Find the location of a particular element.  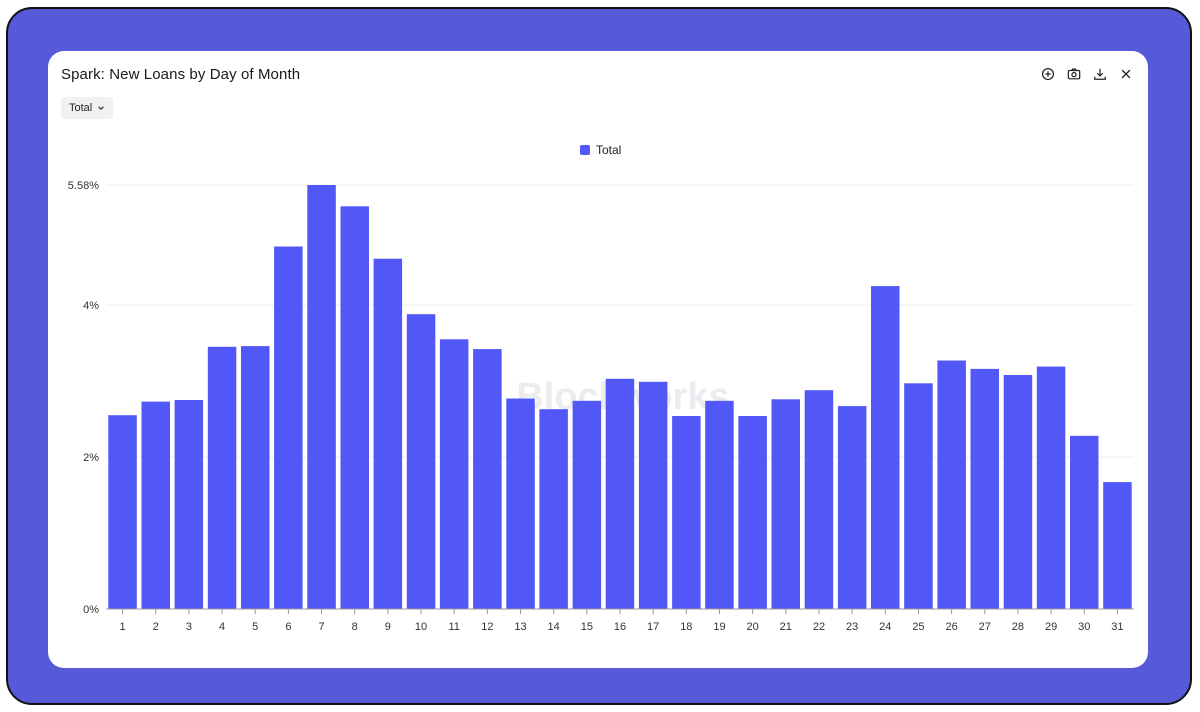

x-tick-label: 24 is located at coordinates (885, 627).